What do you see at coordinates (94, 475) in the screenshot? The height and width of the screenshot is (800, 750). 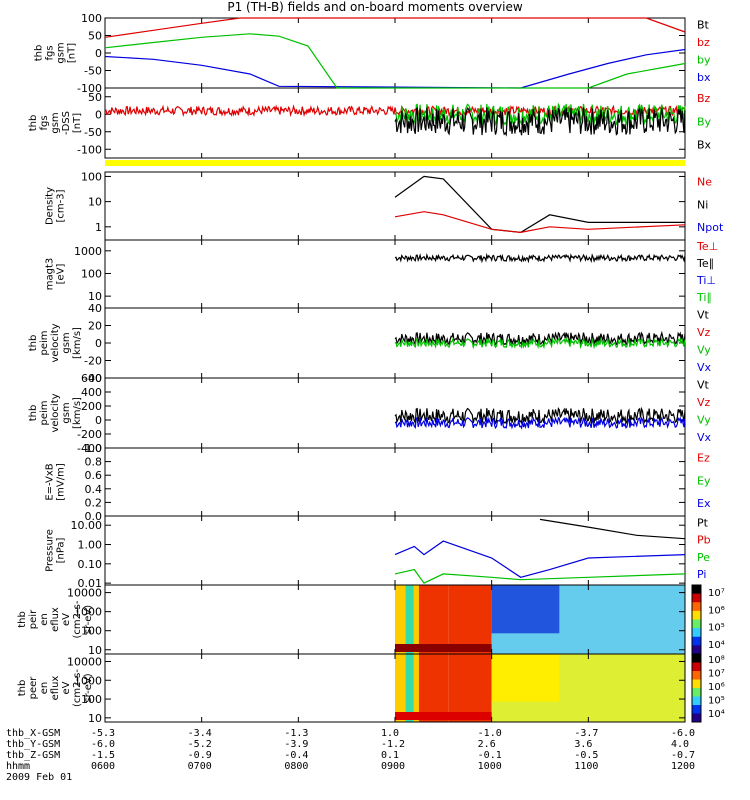 I see `ytick-label-efield: 0.6` at bounding box center [94, 475].